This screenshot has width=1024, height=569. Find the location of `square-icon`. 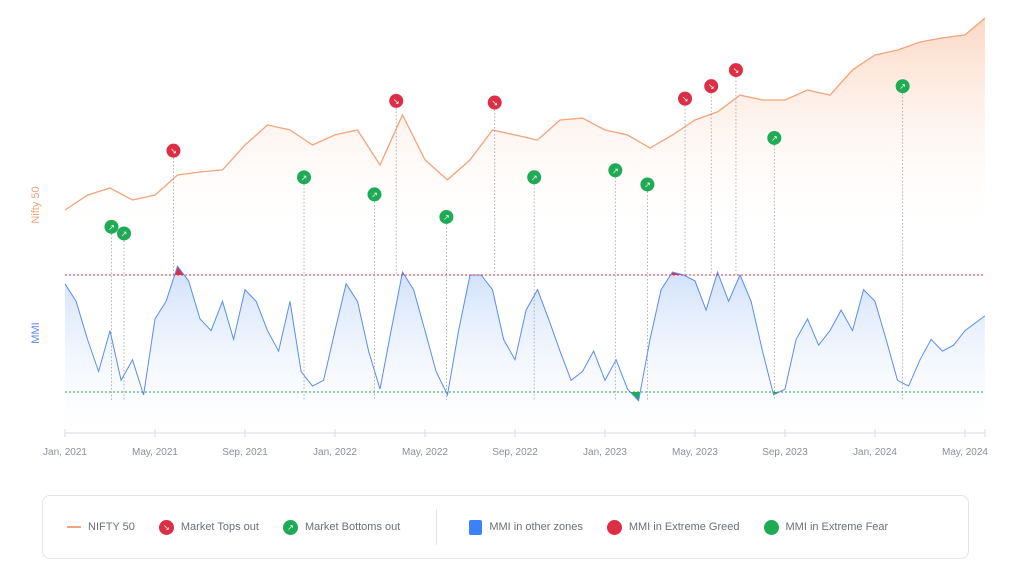

square-icon is located at coordinates (476, 527).